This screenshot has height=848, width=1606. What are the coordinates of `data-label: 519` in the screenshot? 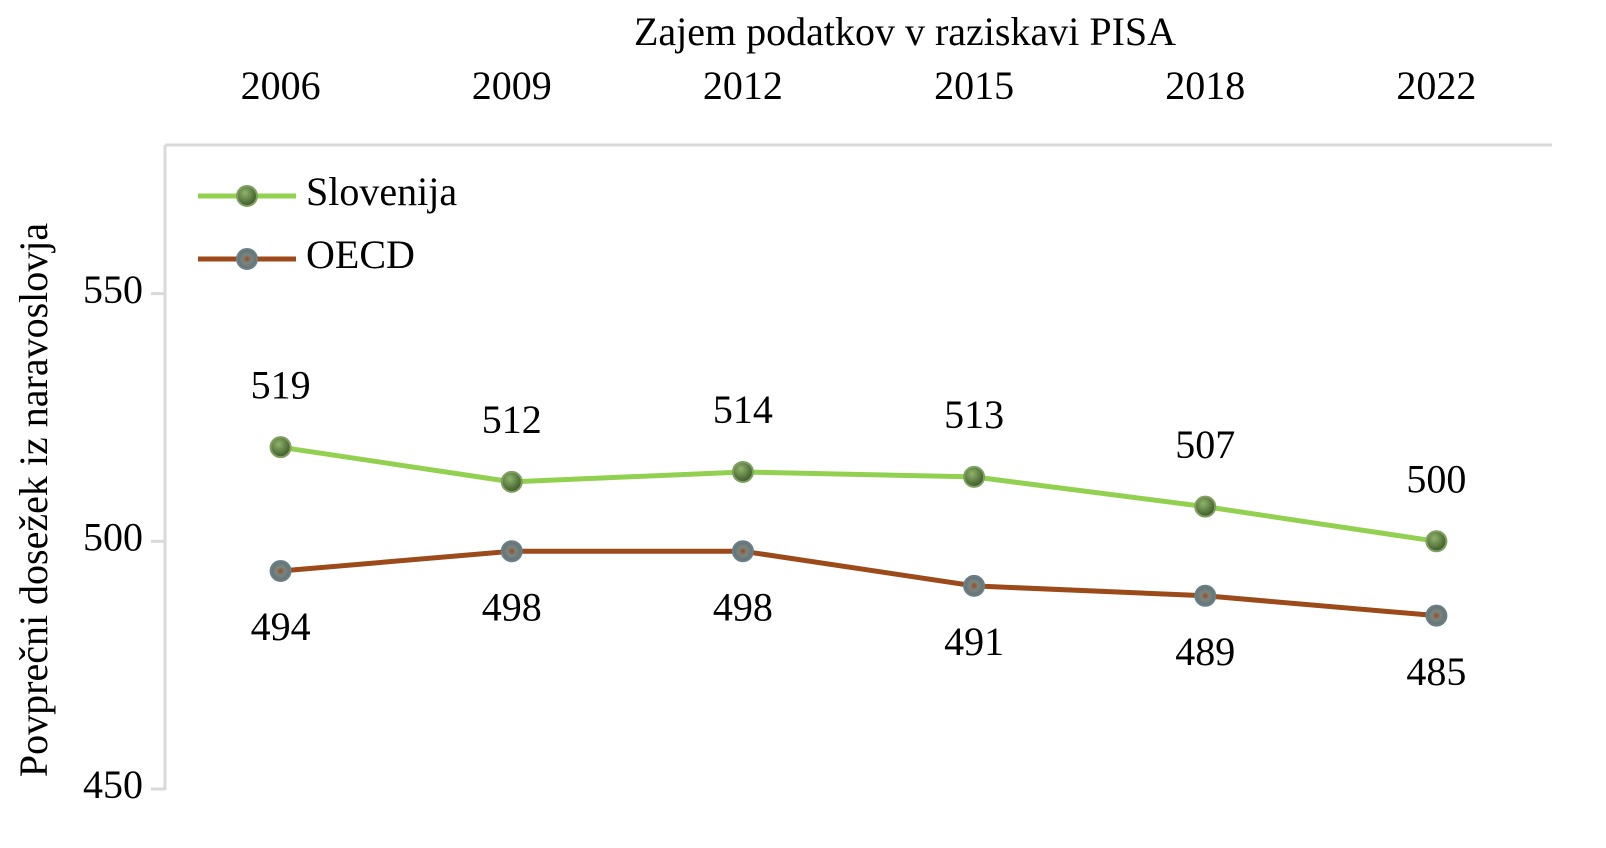 It's located at (281, 384).